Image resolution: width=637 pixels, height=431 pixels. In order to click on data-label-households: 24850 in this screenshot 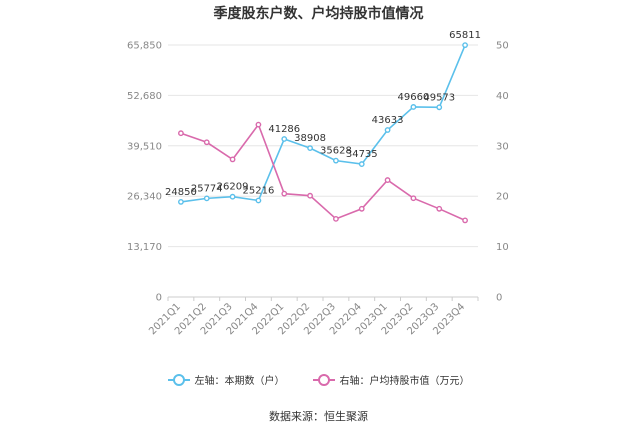, I will do `click(181, 192)`.